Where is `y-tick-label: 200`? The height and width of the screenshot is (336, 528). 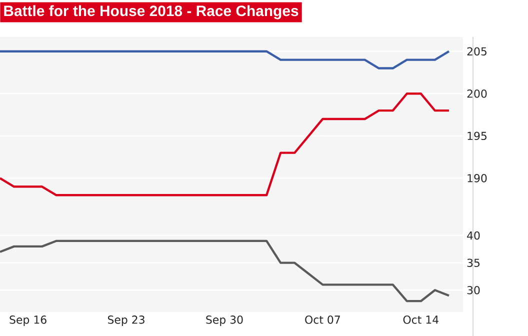 y-tick-label: 200 is located at coordinates (477, 94).